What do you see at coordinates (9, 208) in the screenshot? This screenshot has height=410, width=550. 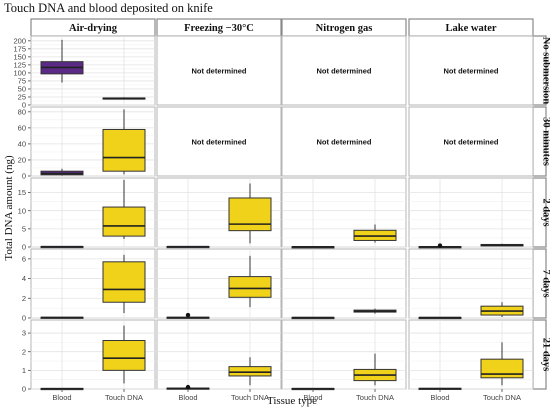 I see `y-axis-title: Total DNA amount (ng)` at bounding box center [9, 208].